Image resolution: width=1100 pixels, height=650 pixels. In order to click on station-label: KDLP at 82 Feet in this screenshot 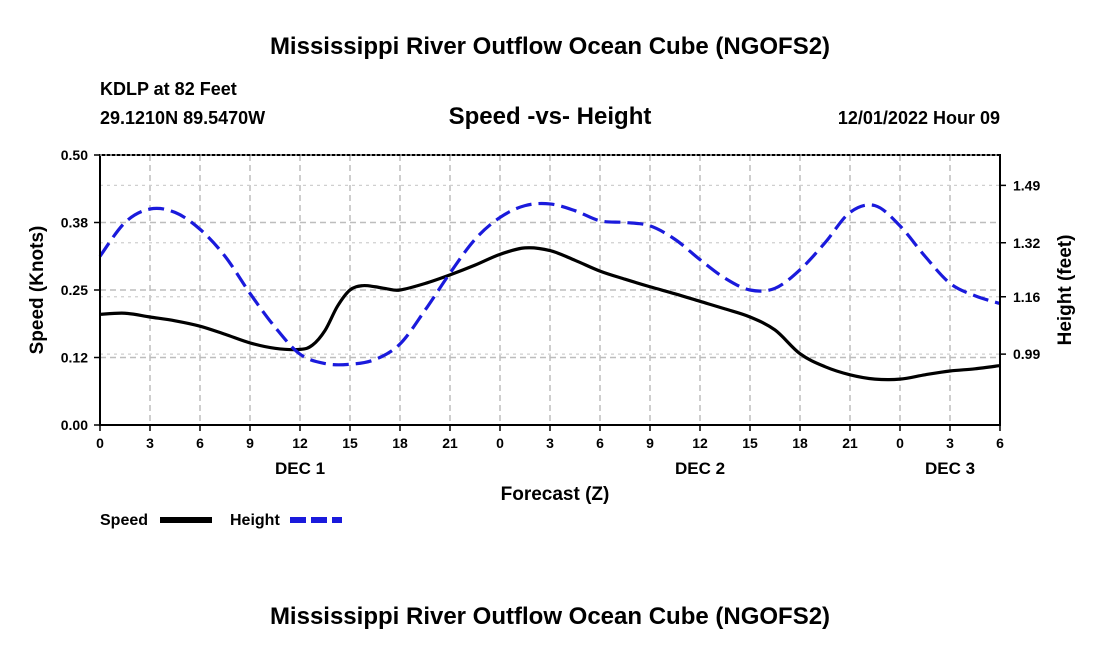, I will do `click(168, 89)`.